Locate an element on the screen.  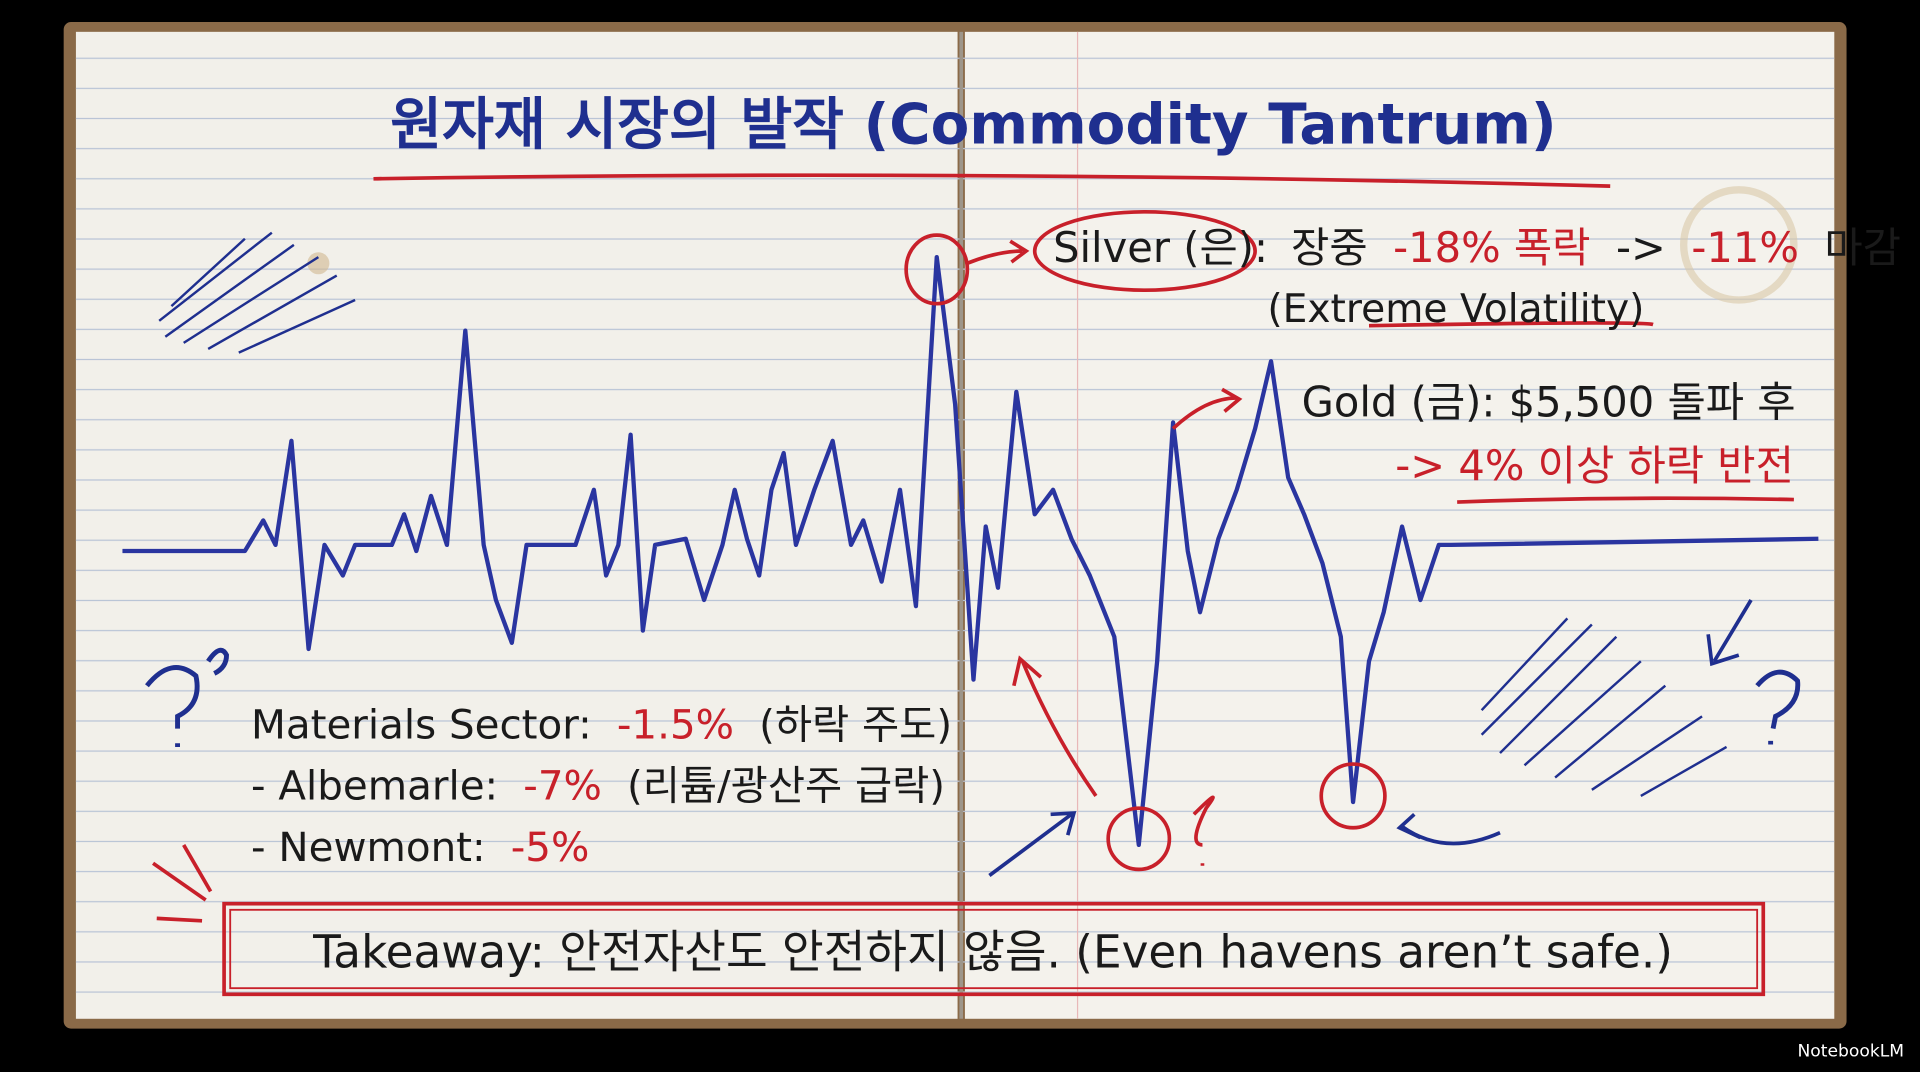
silver-note: (Extreme Volatility) is located at coordinates (1455, 309).